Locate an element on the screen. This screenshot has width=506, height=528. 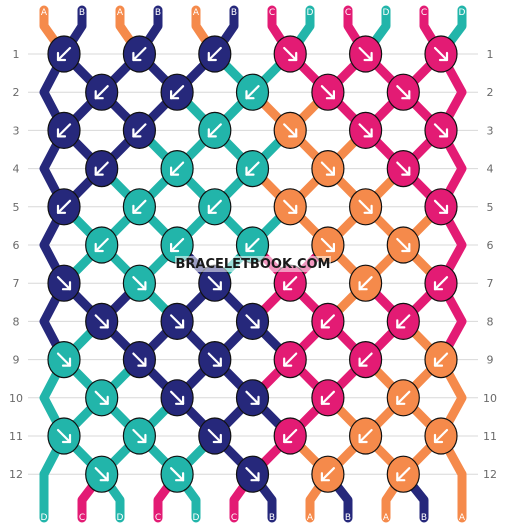
row-number-left: 9 is located at coordinates (16, 360).